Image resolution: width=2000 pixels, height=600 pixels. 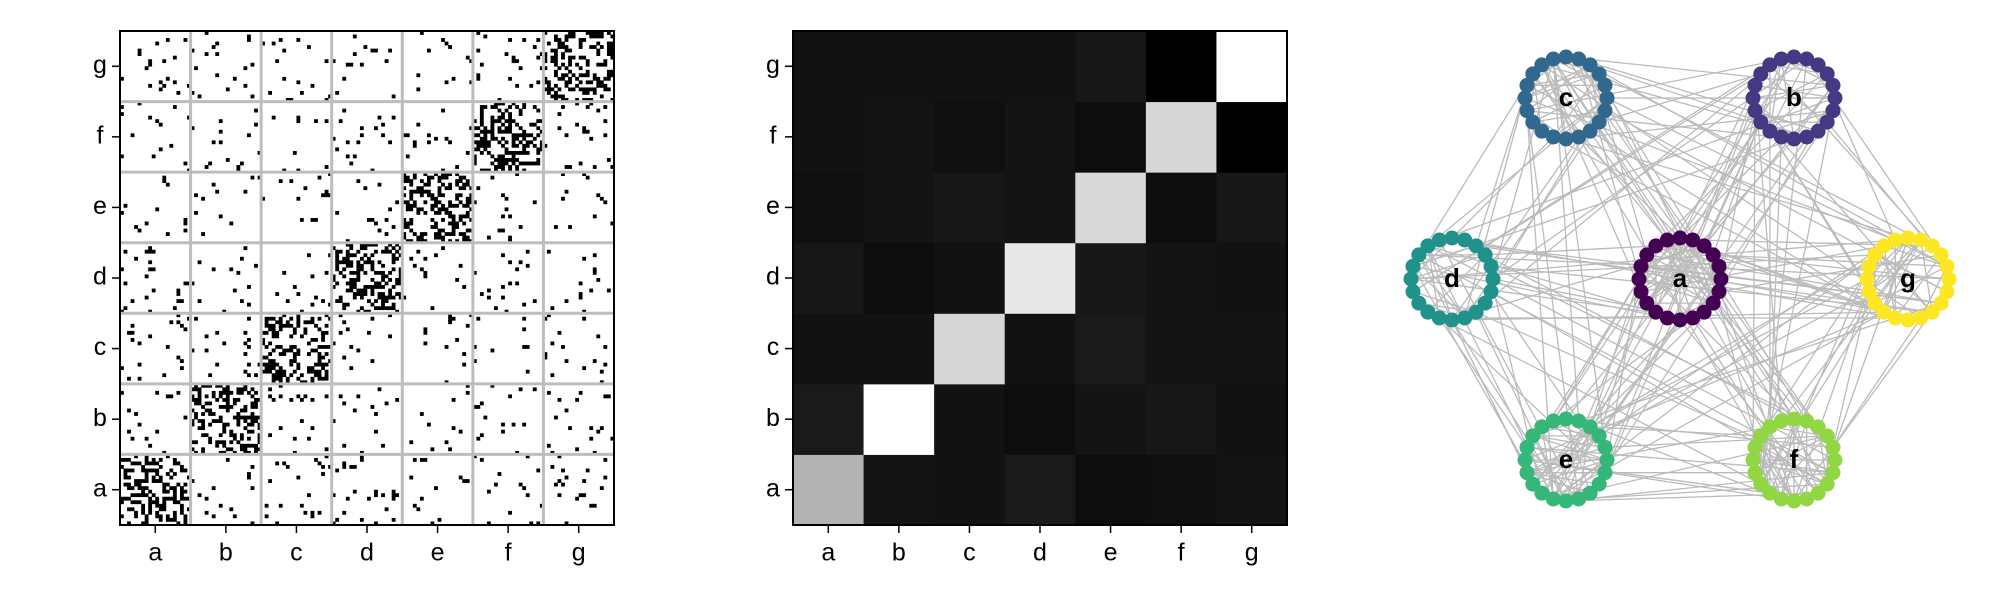 I want to click on y-tick-label: a, so click(x=773, y=488).